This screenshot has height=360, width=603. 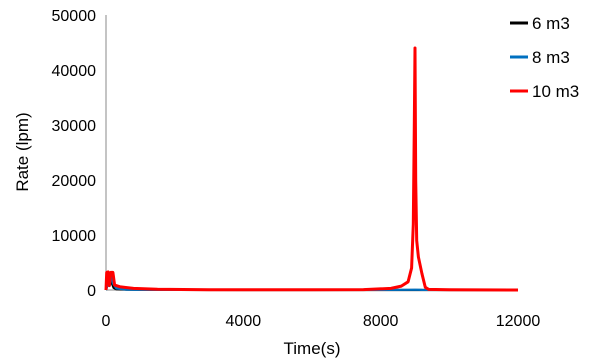 What do you see at coordinates (321, 321) in the screenshot?
I see `x-tick-labels: 0 4000 8000 12000` at bounding box center [321, 321].